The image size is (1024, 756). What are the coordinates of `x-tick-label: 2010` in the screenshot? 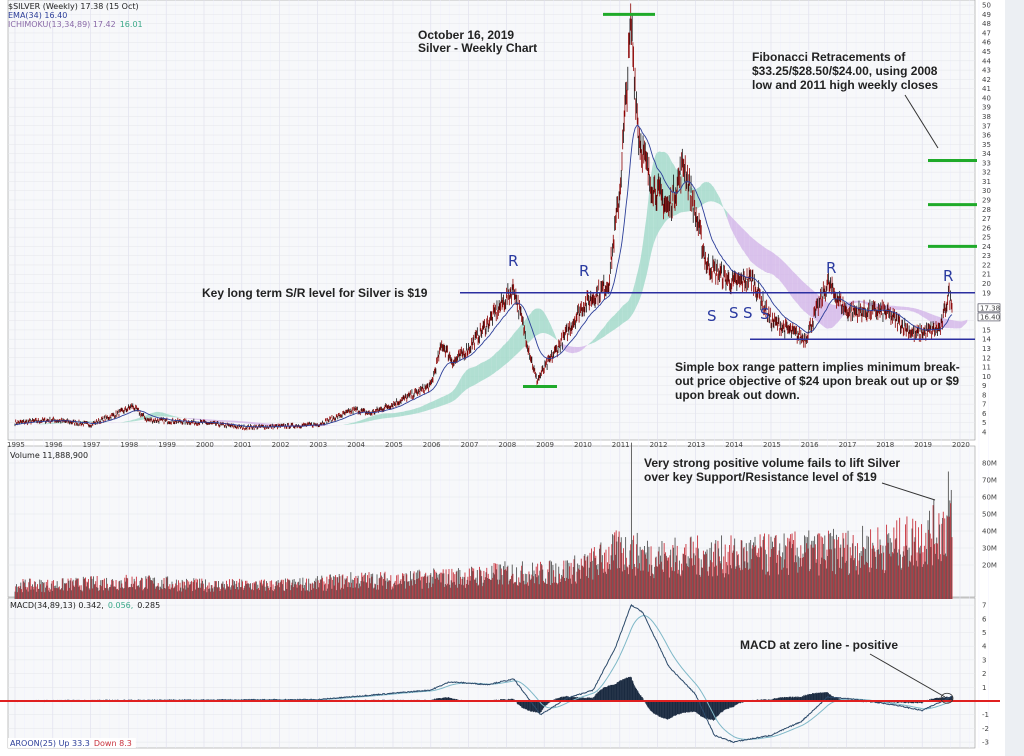 It's located at (583, 445).